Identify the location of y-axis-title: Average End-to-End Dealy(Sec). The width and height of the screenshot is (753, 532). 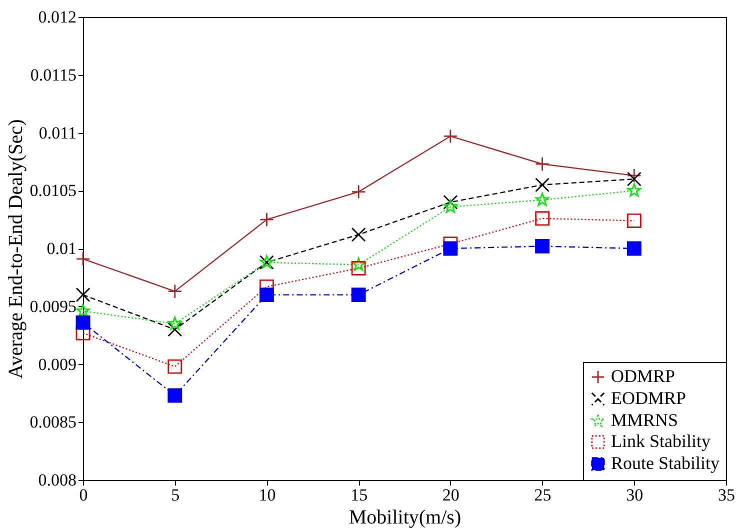
(15, 249).